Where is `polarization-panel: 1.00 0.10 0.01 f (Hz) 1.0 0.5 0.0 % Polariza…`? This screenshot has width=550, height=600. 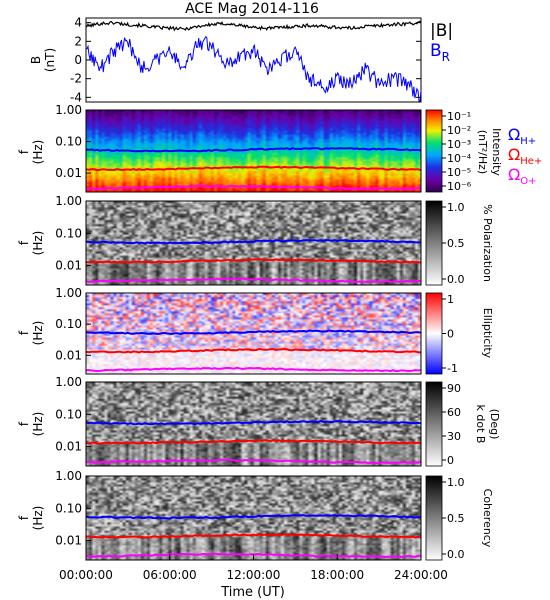
polarization-panel: 1.00 0.10 0.01 f (Hz) 1.0 0.5 0.0 % Polariza… is located at coordinates (255, 240).